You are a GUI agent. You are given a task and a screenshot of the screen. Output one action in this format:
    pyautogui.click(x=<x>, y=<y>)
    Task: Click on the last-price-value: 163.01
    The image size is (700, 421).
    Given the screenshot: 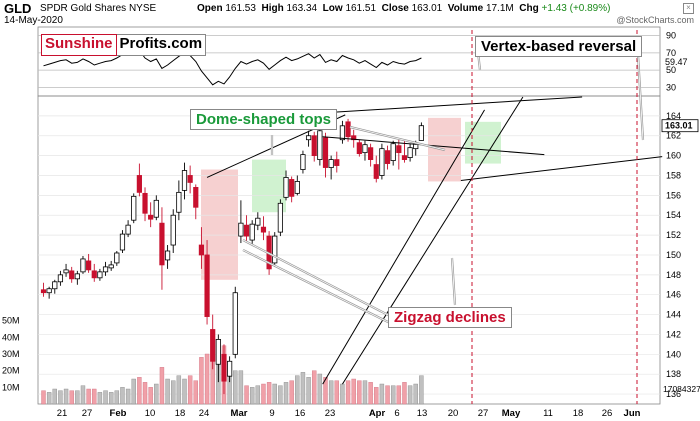 What is the action you would take?
    pyautogui.click(x=679, y=126)
    